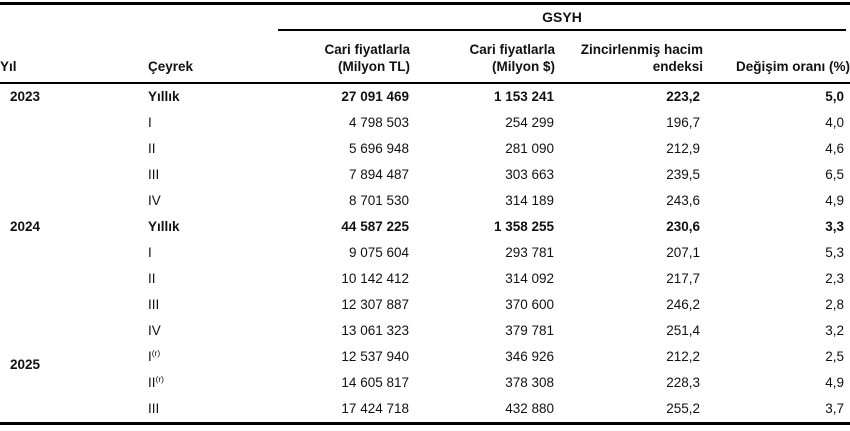 The height and width of the screenshot is (431, 850). What do you see at coordinates (375, 357) in the screenshot?
I see `tl-value-cell: 12 537 940` at bounding box center [375, 357].